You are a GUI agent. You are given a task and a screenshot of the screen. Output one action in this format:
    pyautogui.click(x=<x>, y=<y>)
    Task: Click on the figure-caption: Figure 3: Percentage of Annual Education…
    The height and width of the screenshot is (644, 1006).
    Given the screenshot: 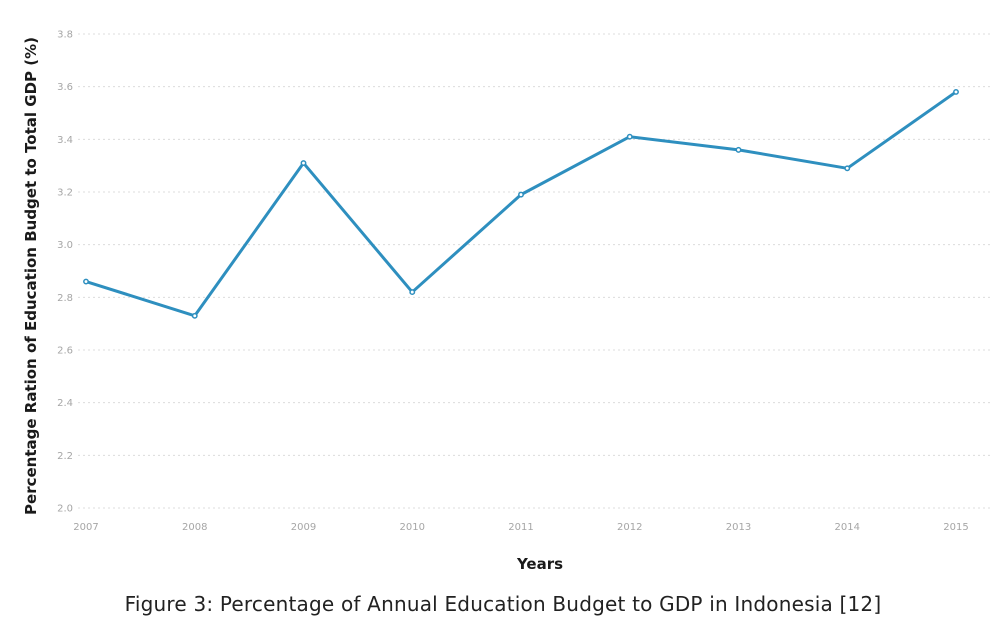 What is the action you would take?
    pyautogui.click(x=503, y=604)
    